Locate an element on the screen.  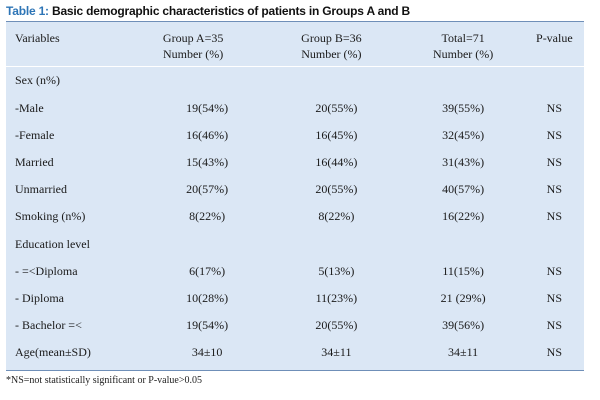
cell-variable: Education level is located at coordinates (52, 243).